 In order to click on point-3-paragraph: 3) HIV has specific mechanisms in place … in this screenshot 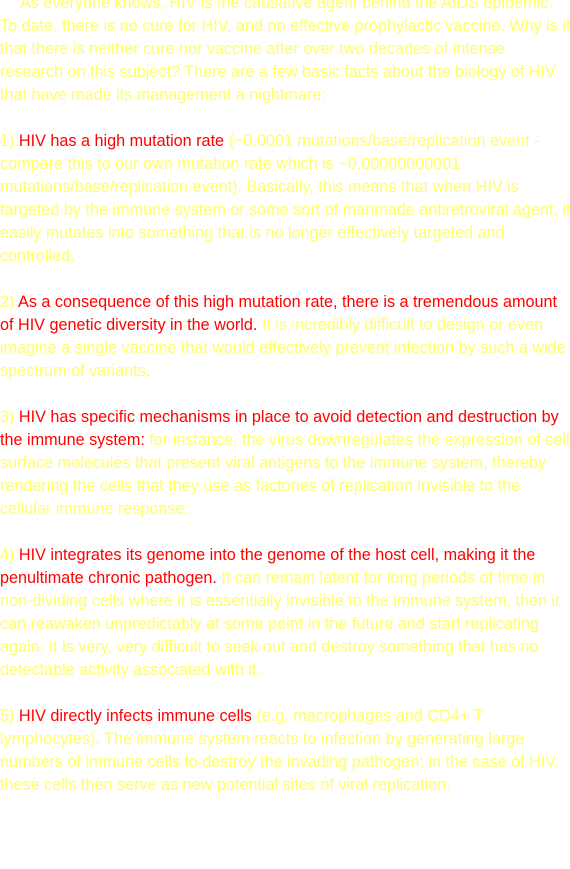, I will do `click(285, 463)`.